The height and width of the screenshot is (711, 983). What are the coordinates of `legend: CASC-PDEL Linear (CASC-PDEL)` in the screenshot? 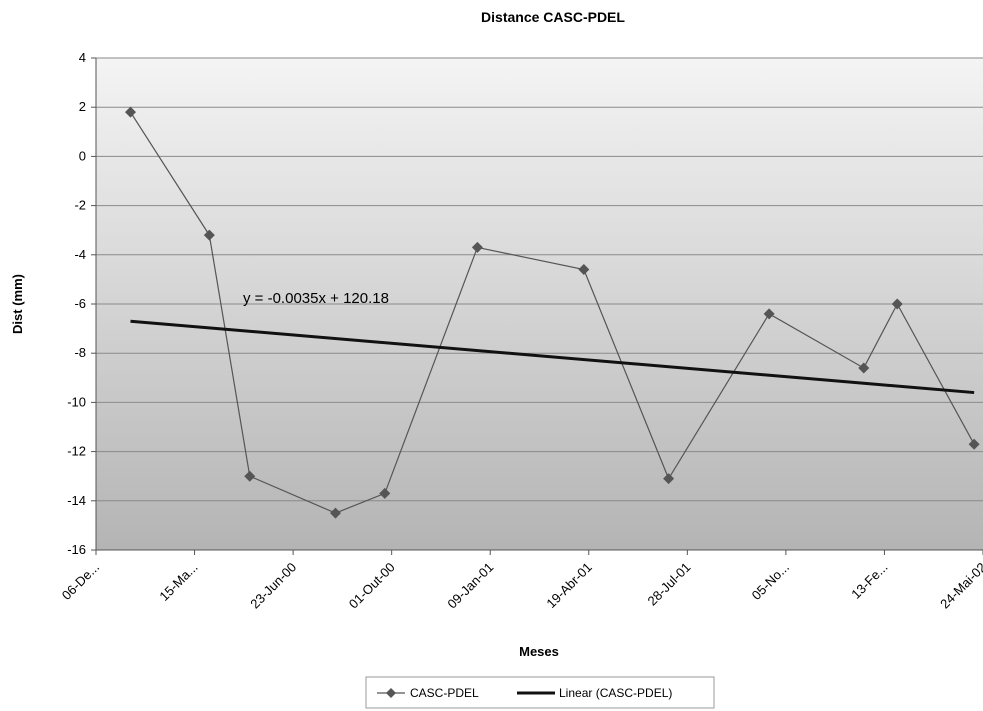 It's located at (540, 692).